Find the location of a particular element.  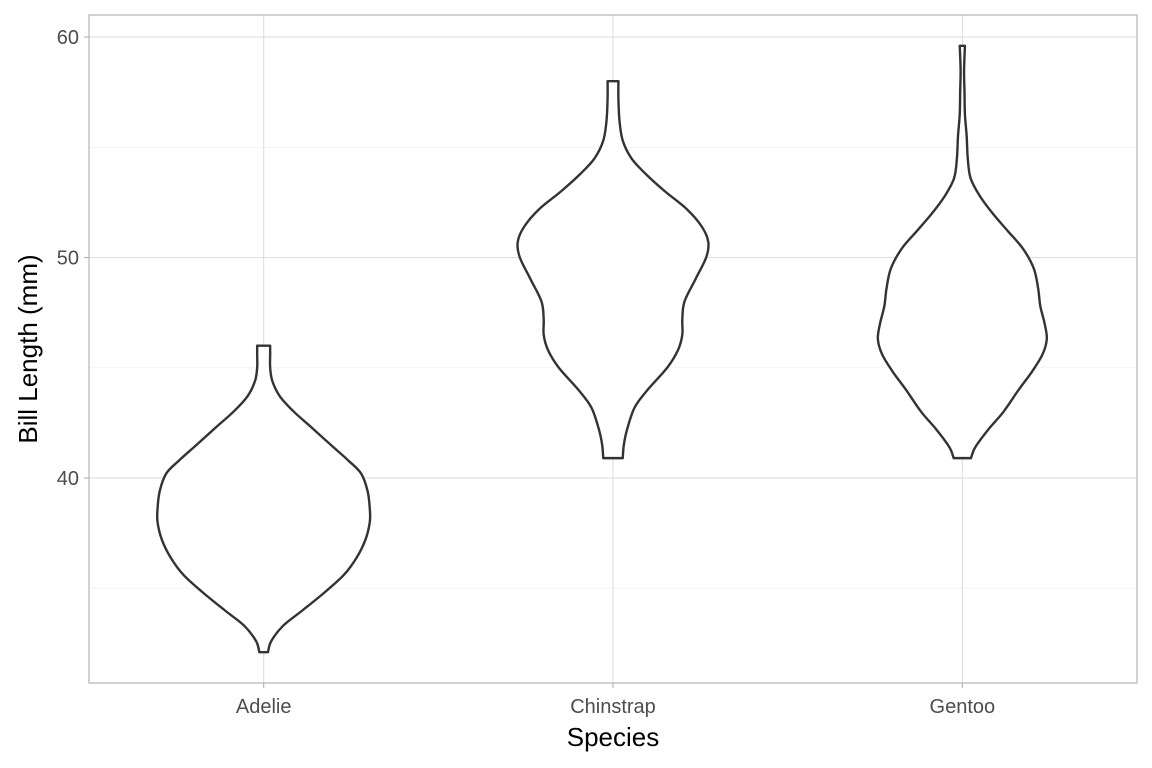

violin-chinstrap is located at coordinates (613, 269).